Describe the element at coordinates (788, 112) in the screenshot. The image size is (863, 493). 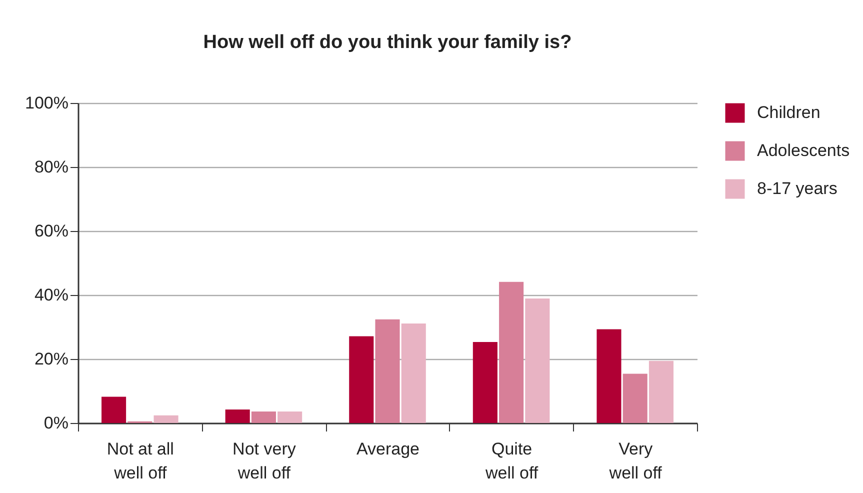
I see `legend-label: Children` at that location.